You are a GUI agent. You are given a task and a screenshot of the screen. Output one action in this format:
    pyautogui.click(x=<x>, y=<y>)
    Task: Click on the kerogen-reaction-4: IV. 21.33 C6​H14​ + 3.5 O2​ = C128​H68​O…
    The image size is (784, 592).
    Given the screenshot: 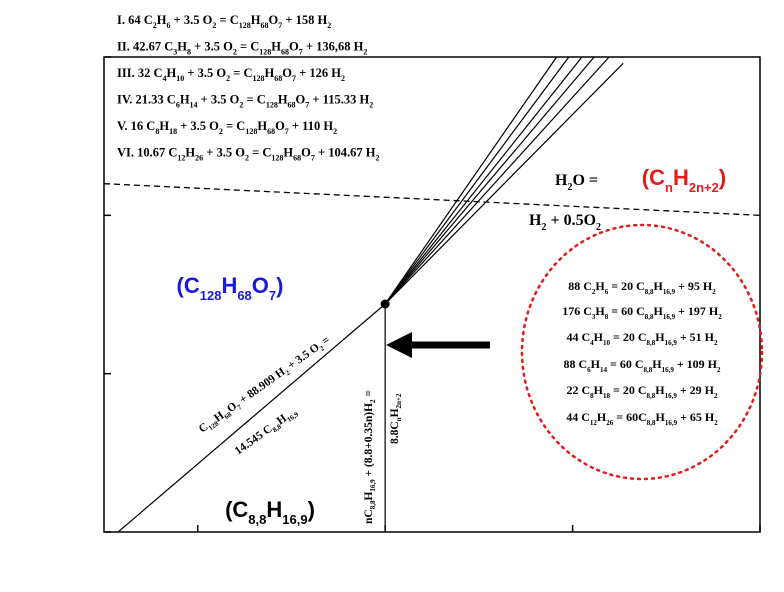 What is the action you would take?
    pyautogui.click(x=245, y=101)
    